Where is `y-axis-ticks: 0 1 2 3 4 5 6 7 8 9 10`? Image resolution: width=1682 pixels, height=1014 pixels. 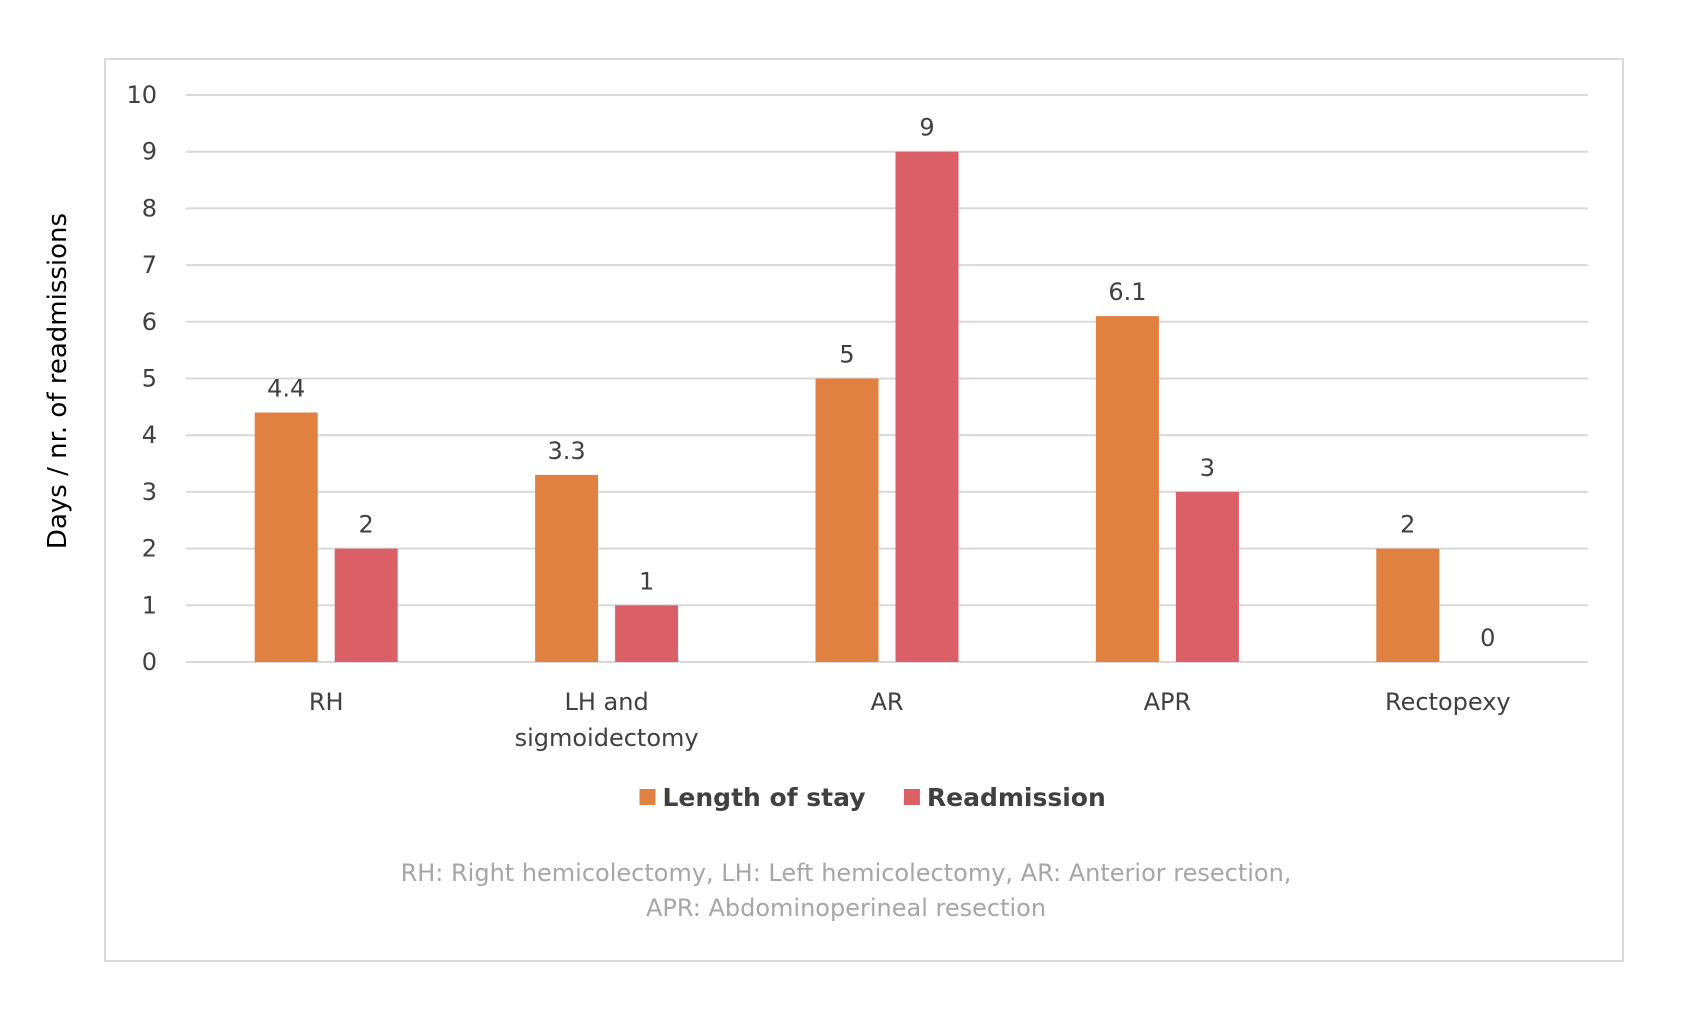 y-axis-ticks: 0 1 2 3 4 5 6 7 8 9 10 is located at coordinates (141, 378).